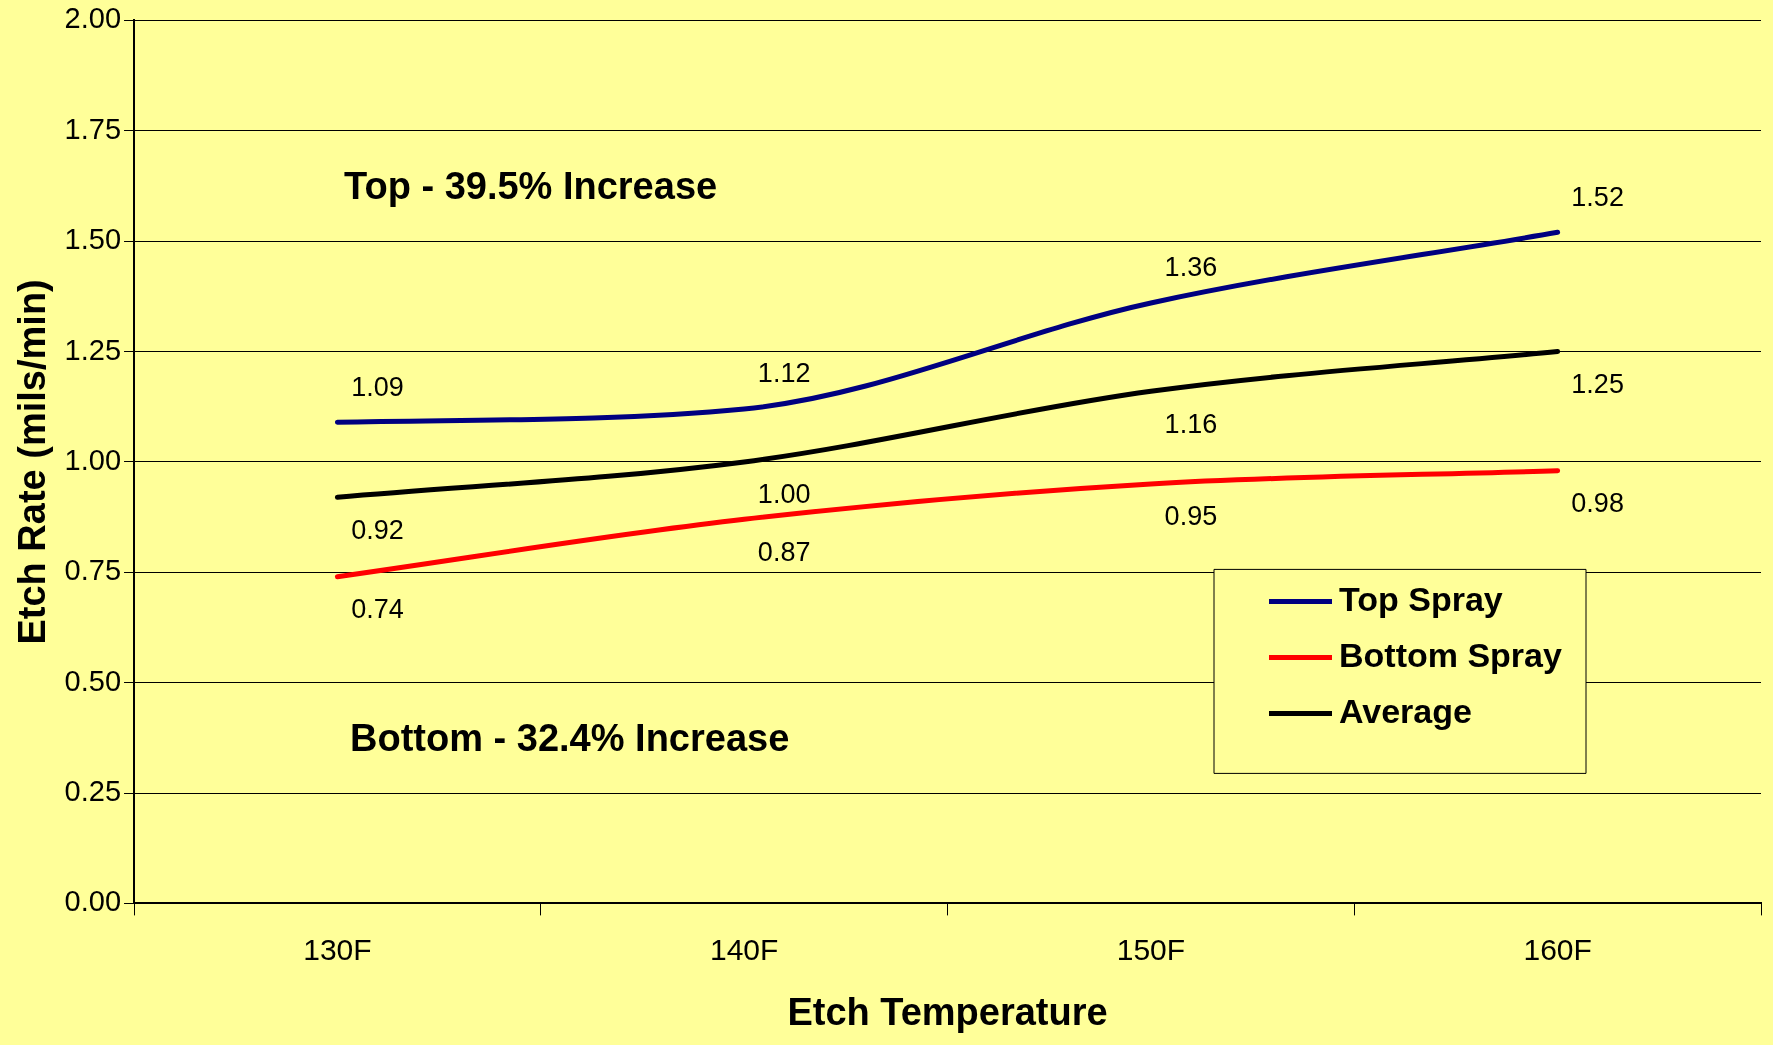  I want to click on data-label: 1.52, so click(1597, 196).